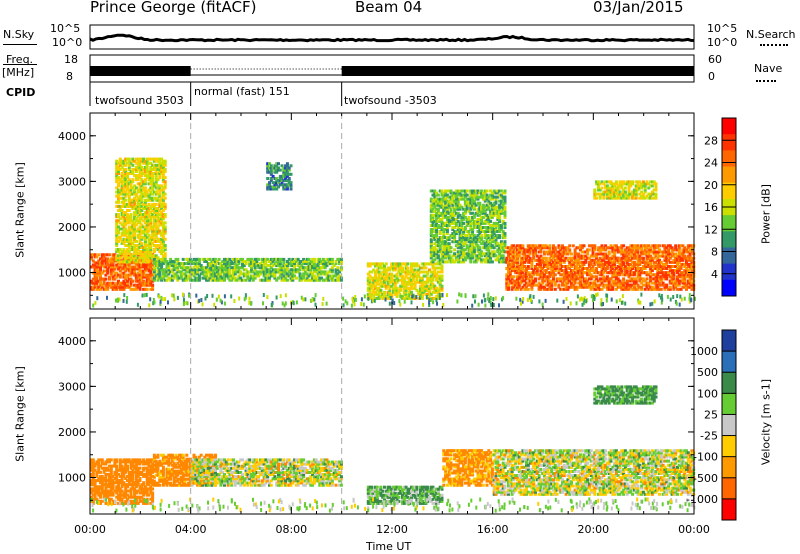 This screenshot has height=554, width=800. Describe the element at coordinates (20, 44) in the screenshot. I see `nsky-underline` at that location.